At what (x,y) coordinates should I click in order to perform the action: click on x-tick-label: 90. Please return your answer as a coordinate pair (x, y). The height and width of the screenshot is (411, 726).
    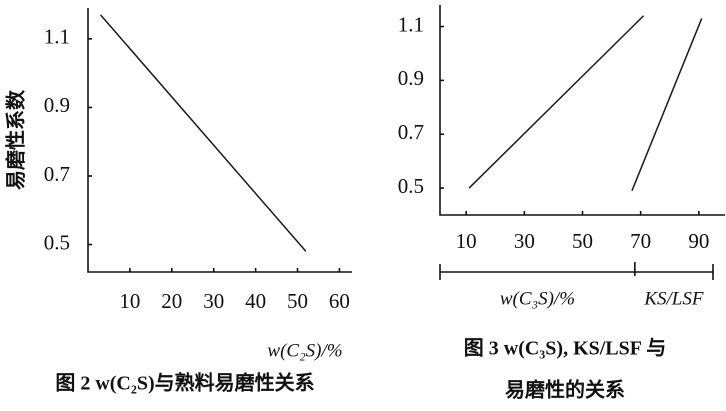
    Looking at the image, I should click on (698, 241).